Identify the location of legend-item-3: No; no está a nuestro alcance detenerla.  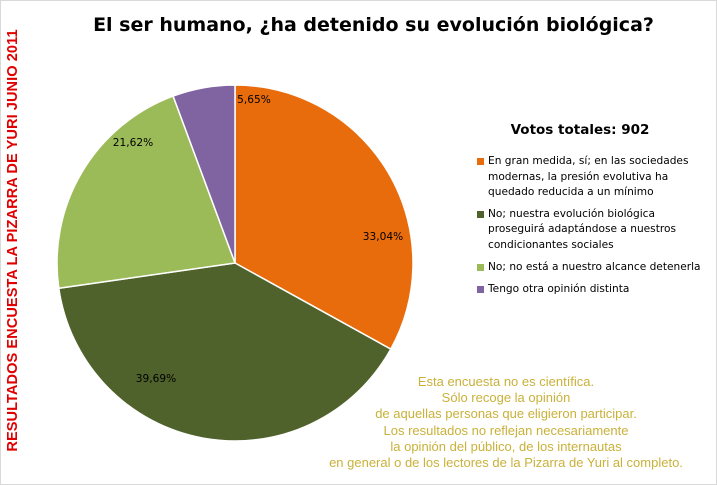
(593, 268).